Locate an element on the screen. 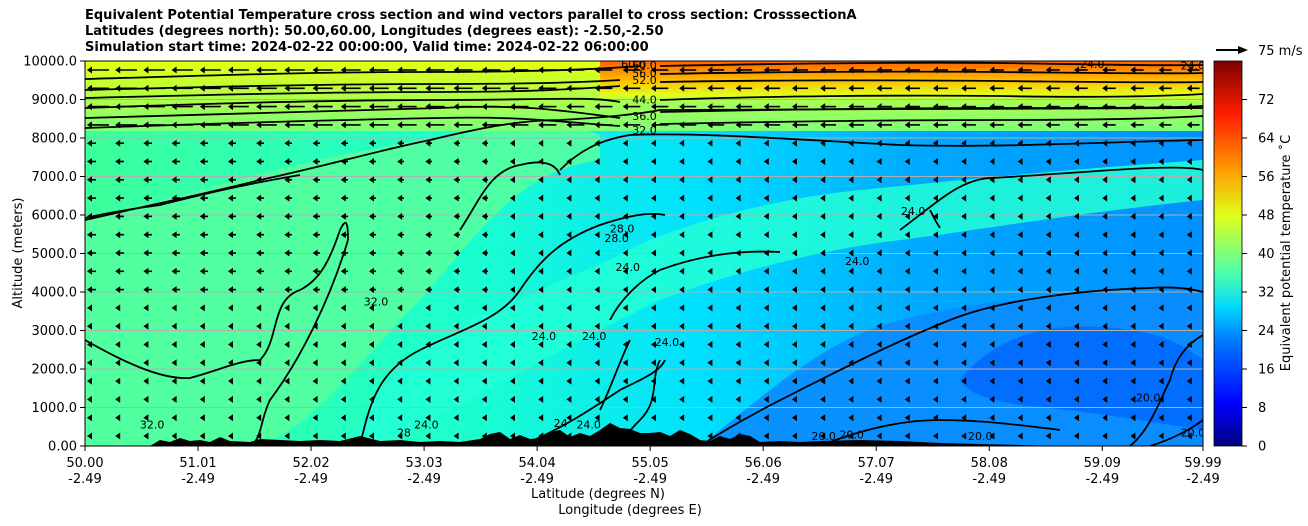 The width and height of the screenshot is (1308, 526). colorbar-label: Equivalent potential temperature ˚C is located at coordinates (1286, 253).